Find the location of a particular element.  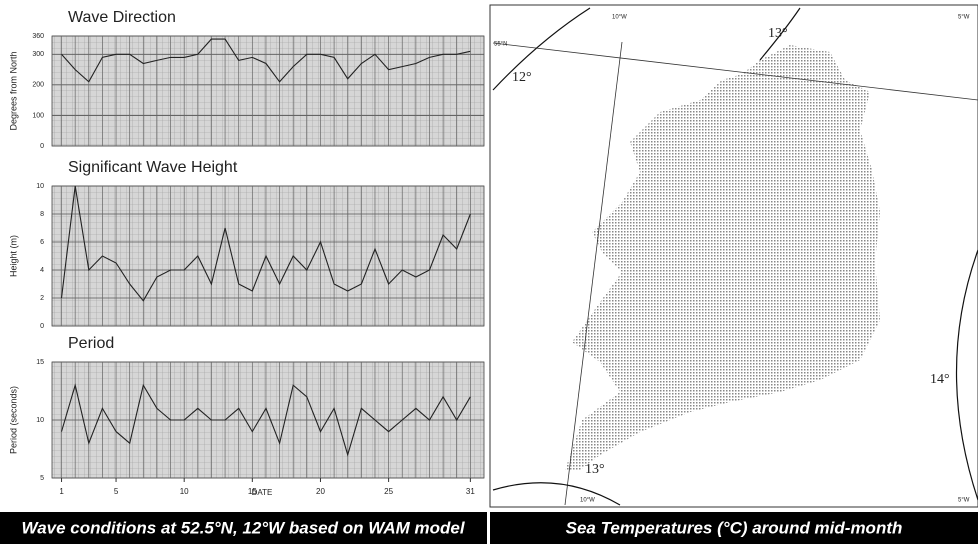

isotherm-label: 12° is located at coordinates (522, 77).